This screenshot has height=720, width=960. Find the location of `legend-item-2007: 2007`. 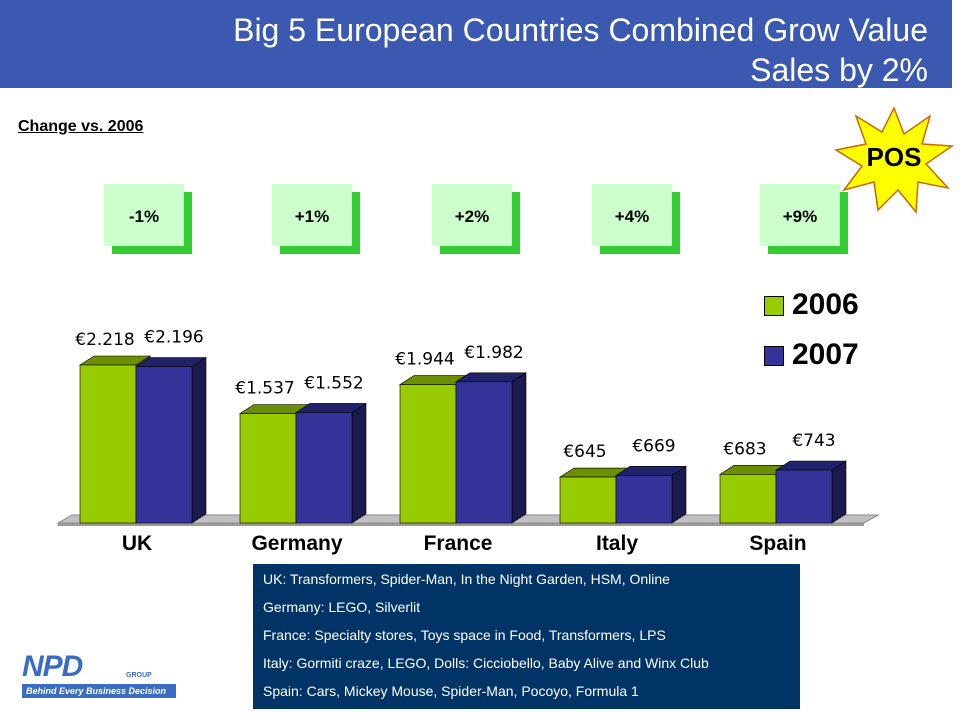

legend-item-2007: 2007 is located at coordinates (819, 356).